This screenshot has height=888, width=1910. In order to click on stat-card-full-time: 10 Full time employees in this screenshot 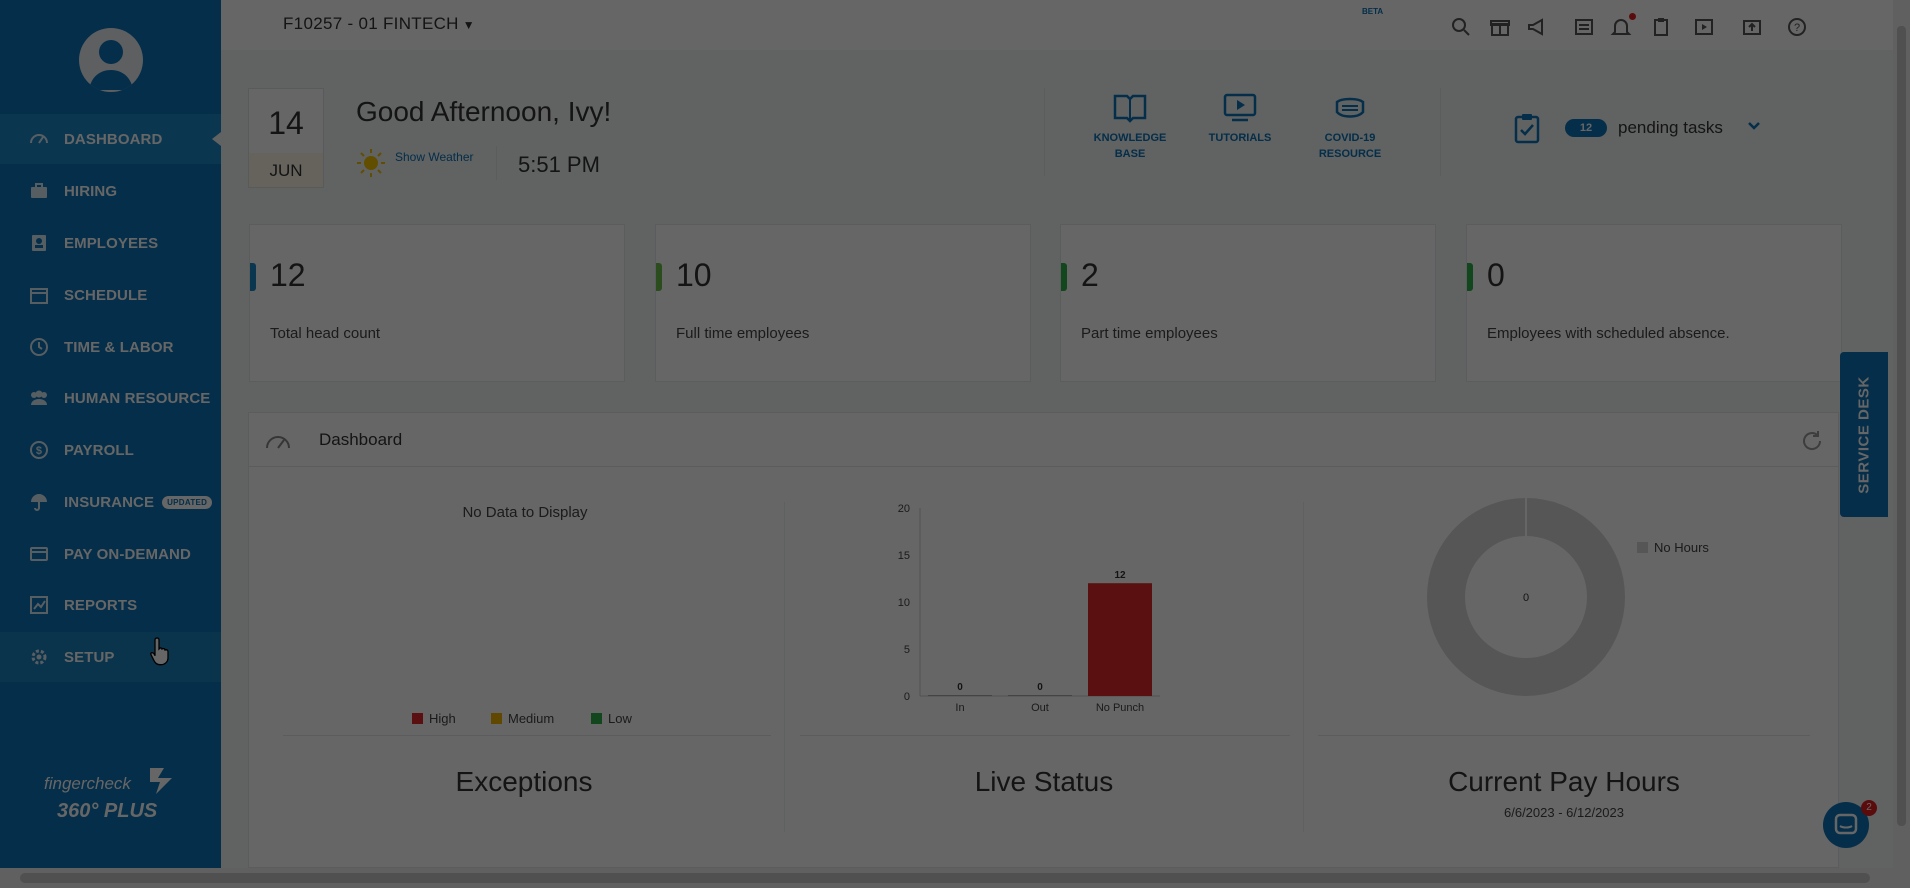, I will do `click(843, 303)`.